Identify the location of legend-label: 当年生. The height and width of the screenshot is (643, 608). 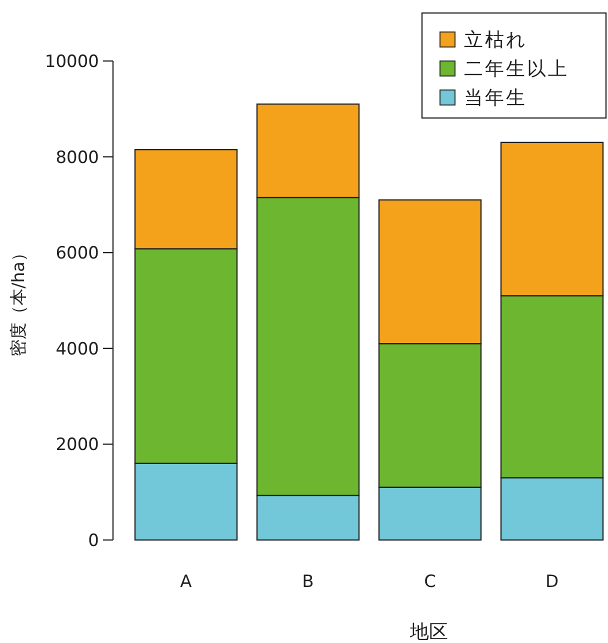
(495, 98).